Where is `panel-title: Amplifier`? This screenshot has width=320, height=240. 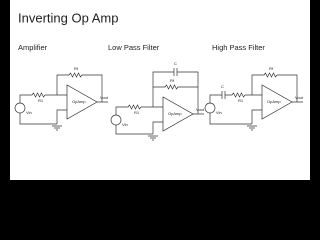
panel-title: Amplifier is located at coordinates (33, 47).